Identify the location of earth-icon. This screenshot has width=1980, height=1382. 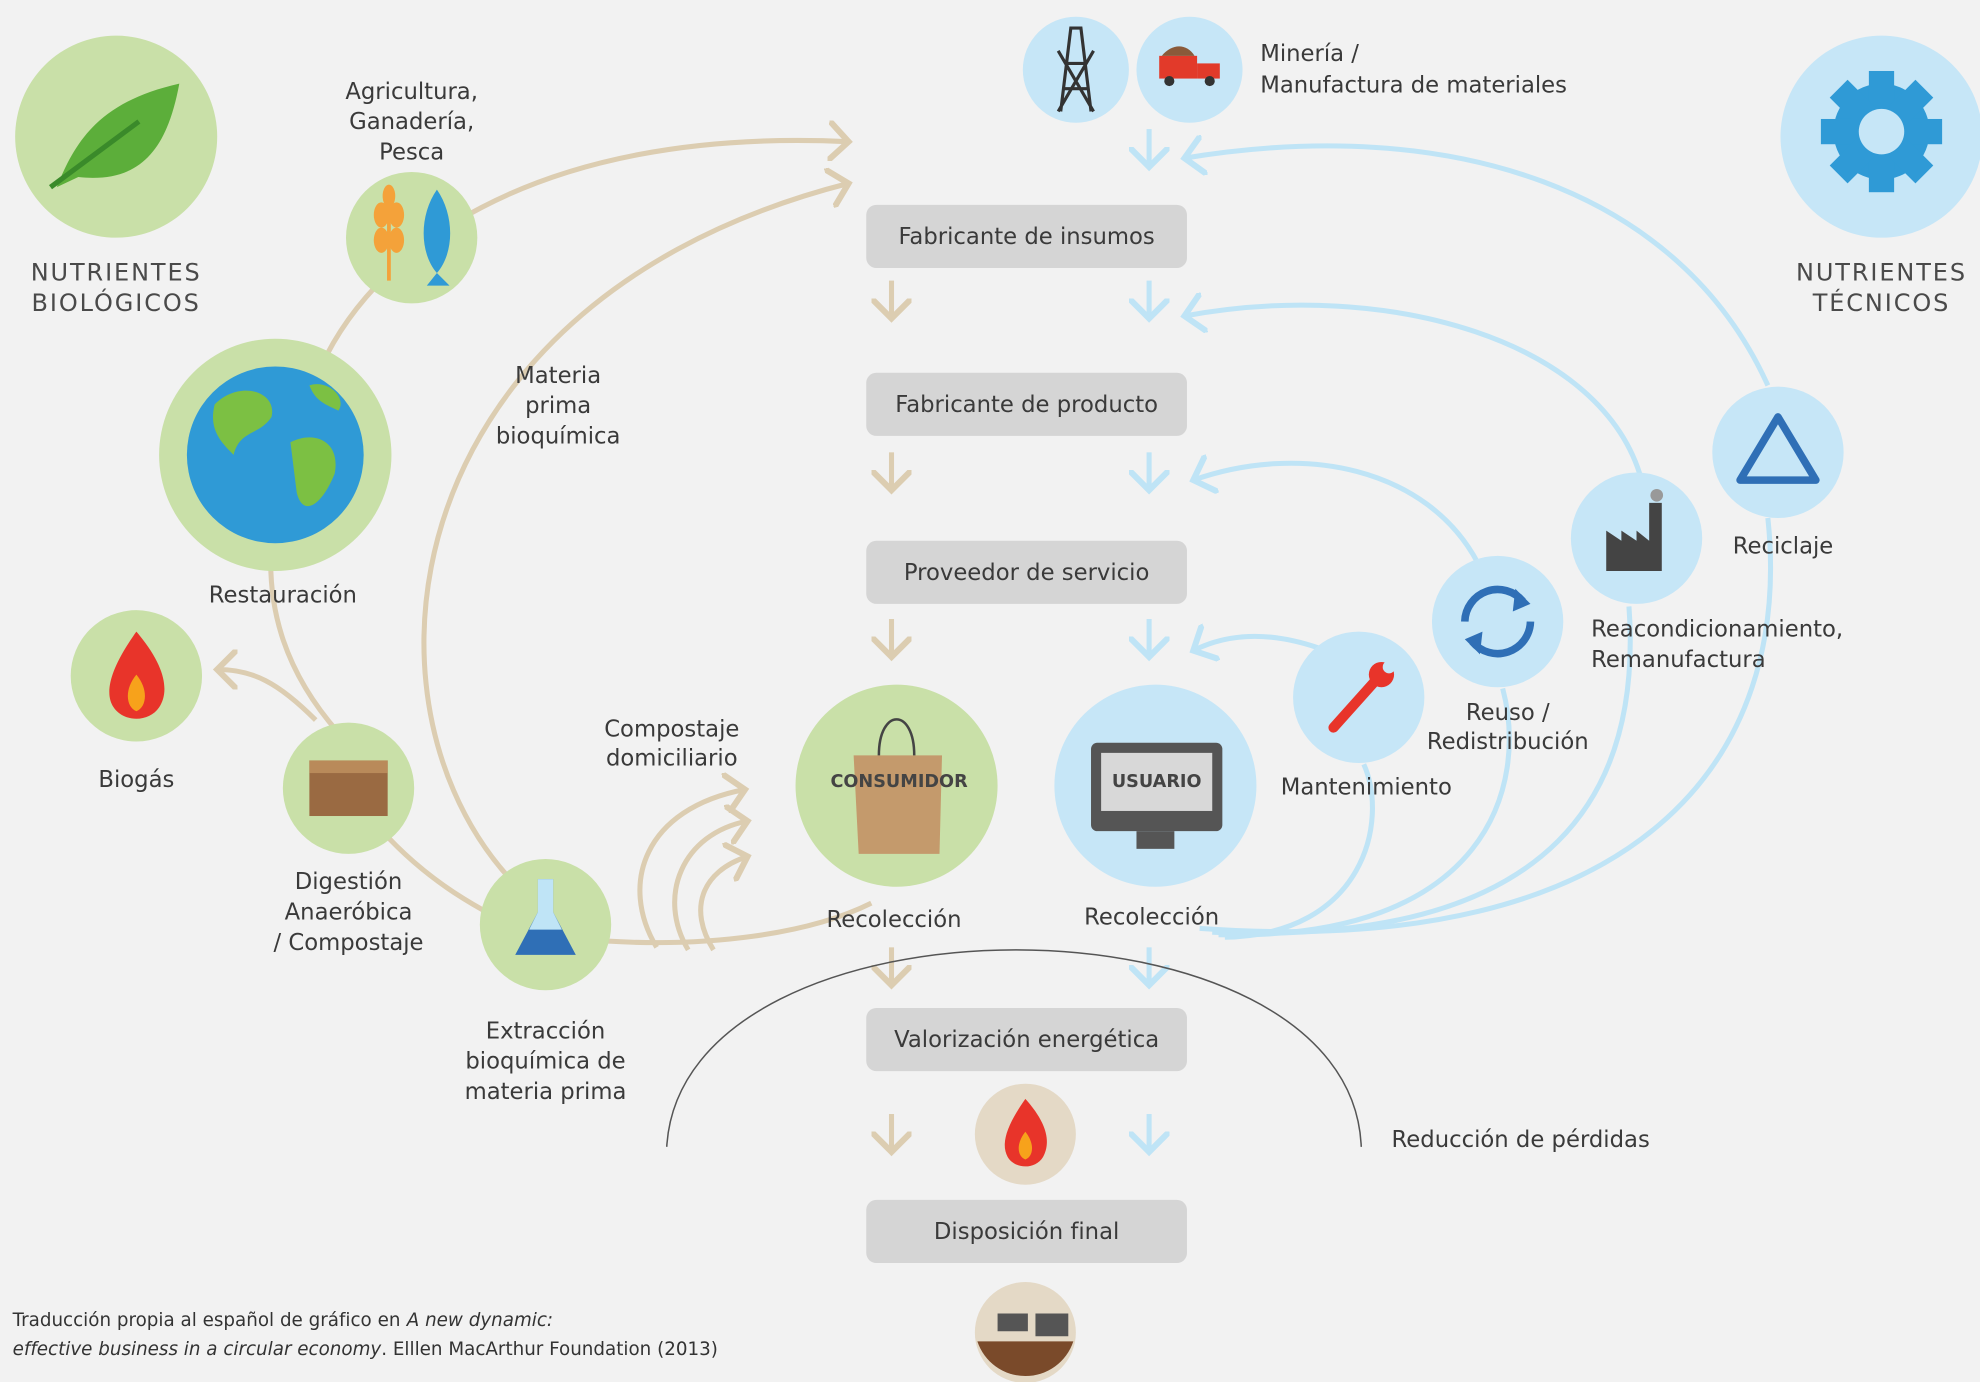
(275, 455).